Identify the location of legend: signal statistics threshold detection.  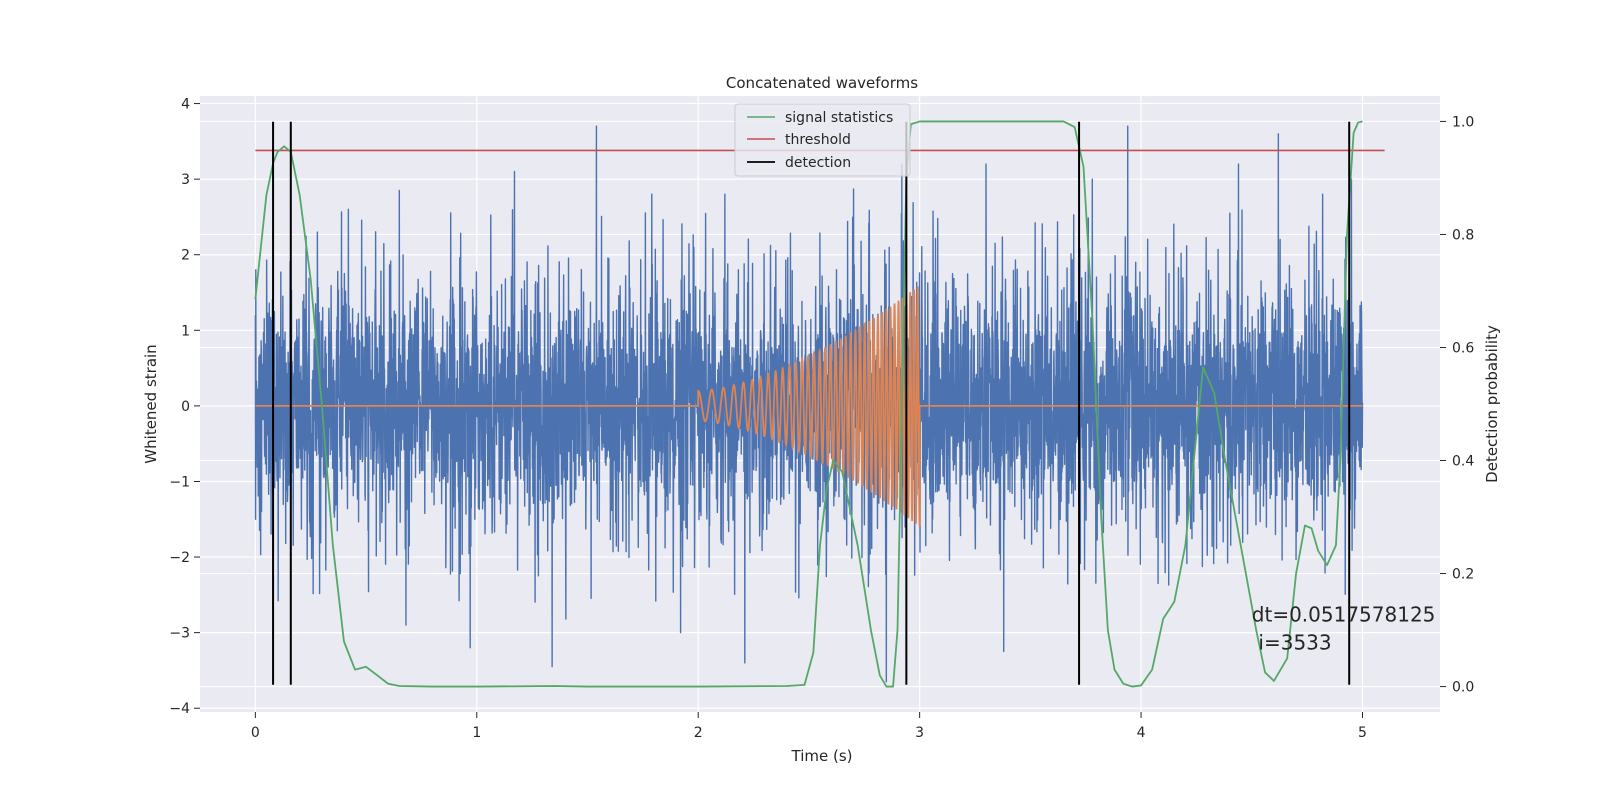
(822, 140).